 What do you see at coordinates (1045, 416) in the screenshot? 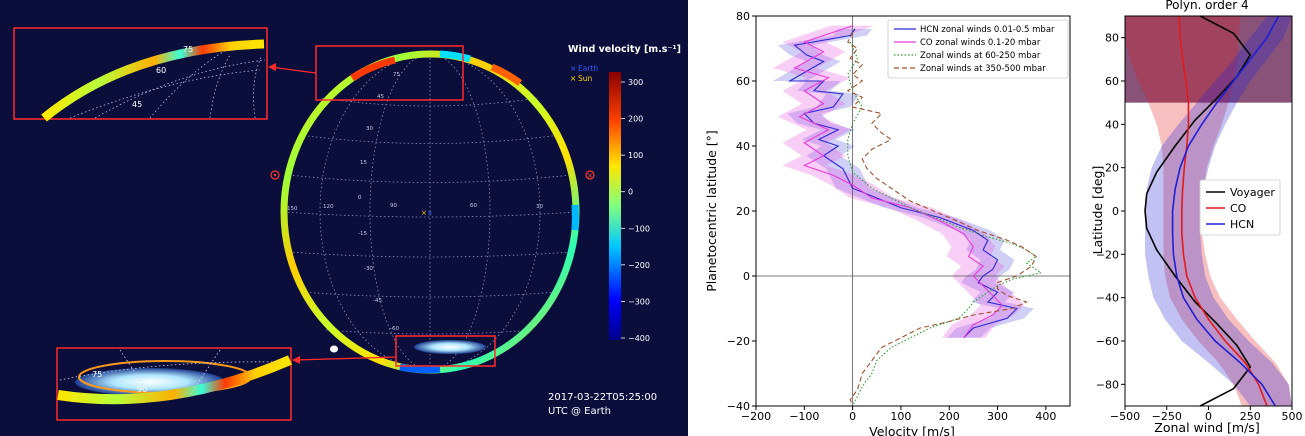
I see `x-tick-label: 400` at bounding box center [1045, 416].